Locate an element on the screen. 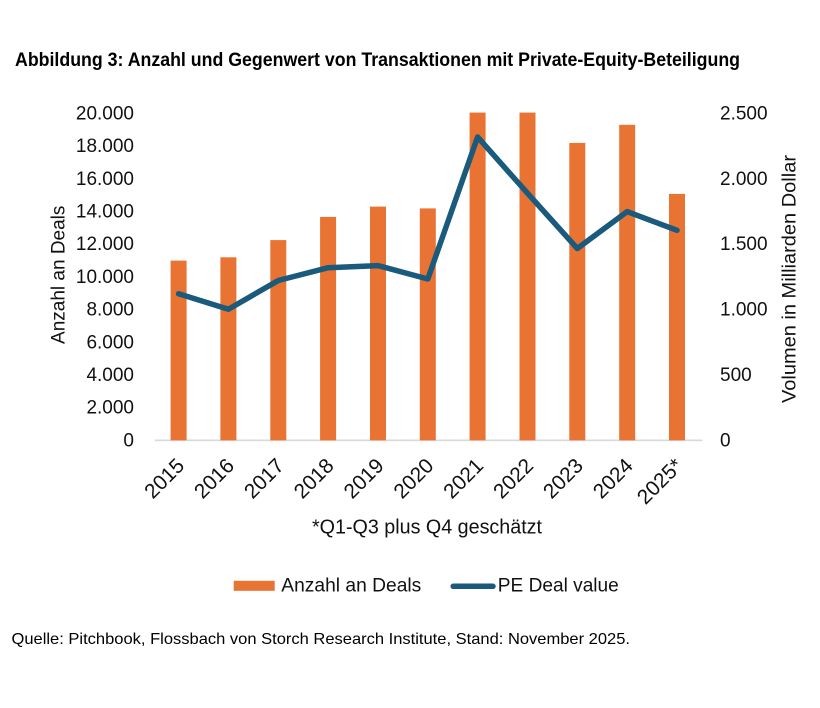  svg-text: 1.000 is located at coordinates (744, 310).